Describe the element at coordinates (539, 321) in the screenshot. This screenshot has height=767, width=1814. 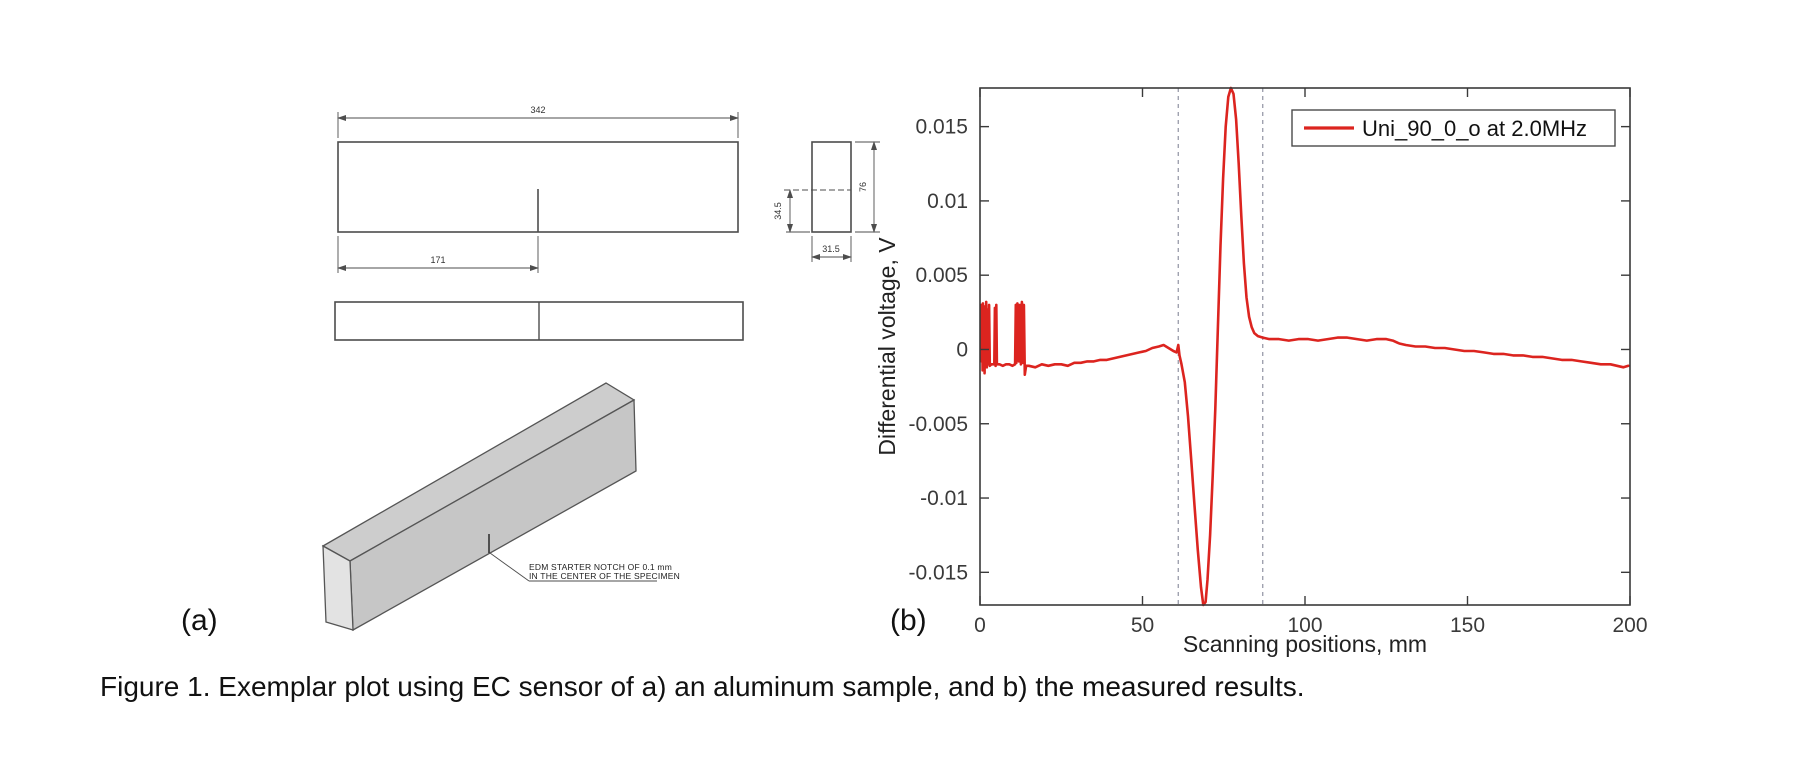
I see `top-view` at that location.